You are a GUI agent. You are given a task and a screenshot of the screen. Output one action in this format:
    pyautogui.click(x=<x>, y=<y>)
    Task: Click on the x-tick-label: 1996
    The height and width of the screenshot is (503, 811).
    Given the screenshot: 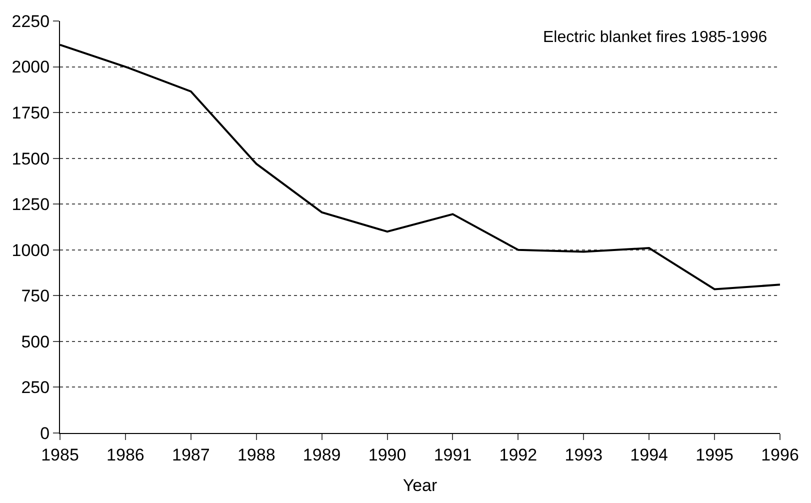 What is the action you would take?
    pyautogui.click(x=780, y=454)
    